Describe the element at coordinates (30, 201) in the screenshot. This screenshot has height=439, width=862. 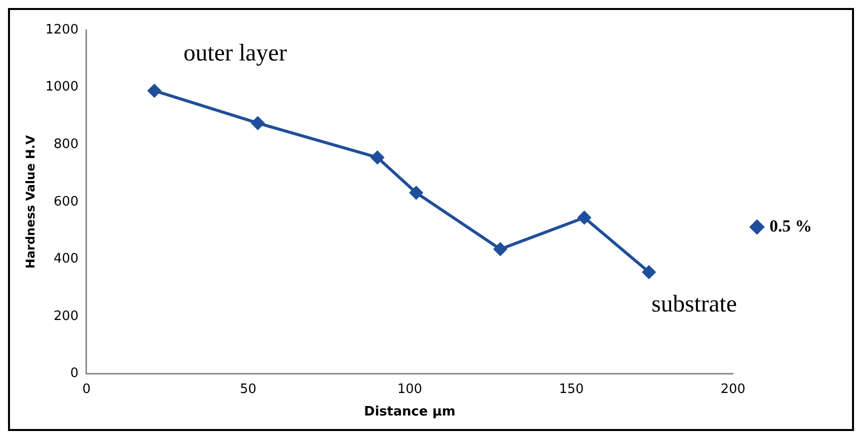
I see `y-axis-title: Hardness Value H.V` at that location.